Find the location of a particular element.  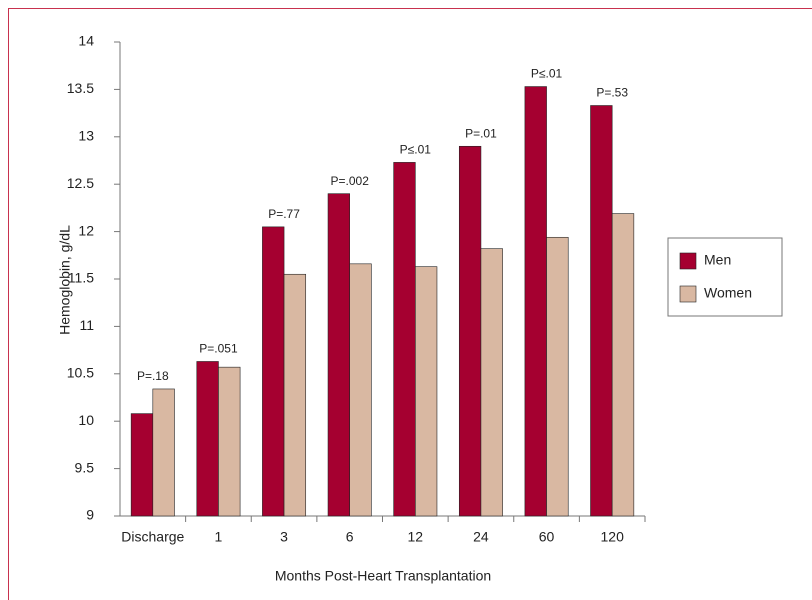

x-tick-label: 3 is located at coordinates (284, 537).